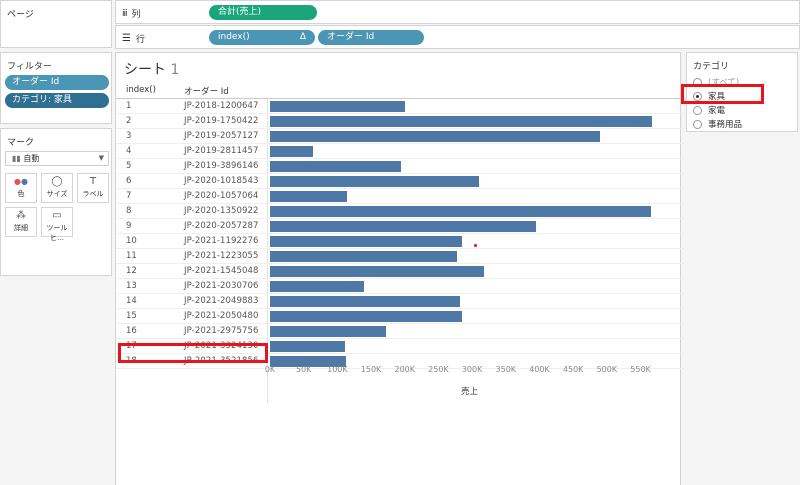  I want to click on table-row: 8 JP-2020-1350922, so click(400, 211).